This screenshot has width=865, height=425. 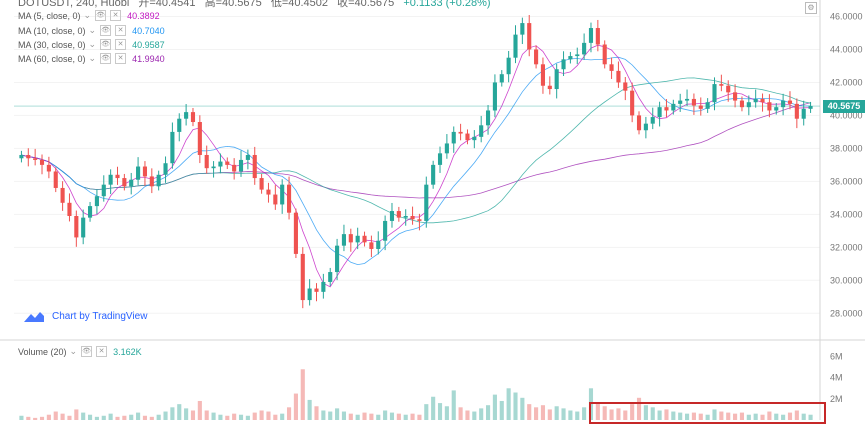 I want to click on settings-icon: ⚙, so click(x=811, y=8).